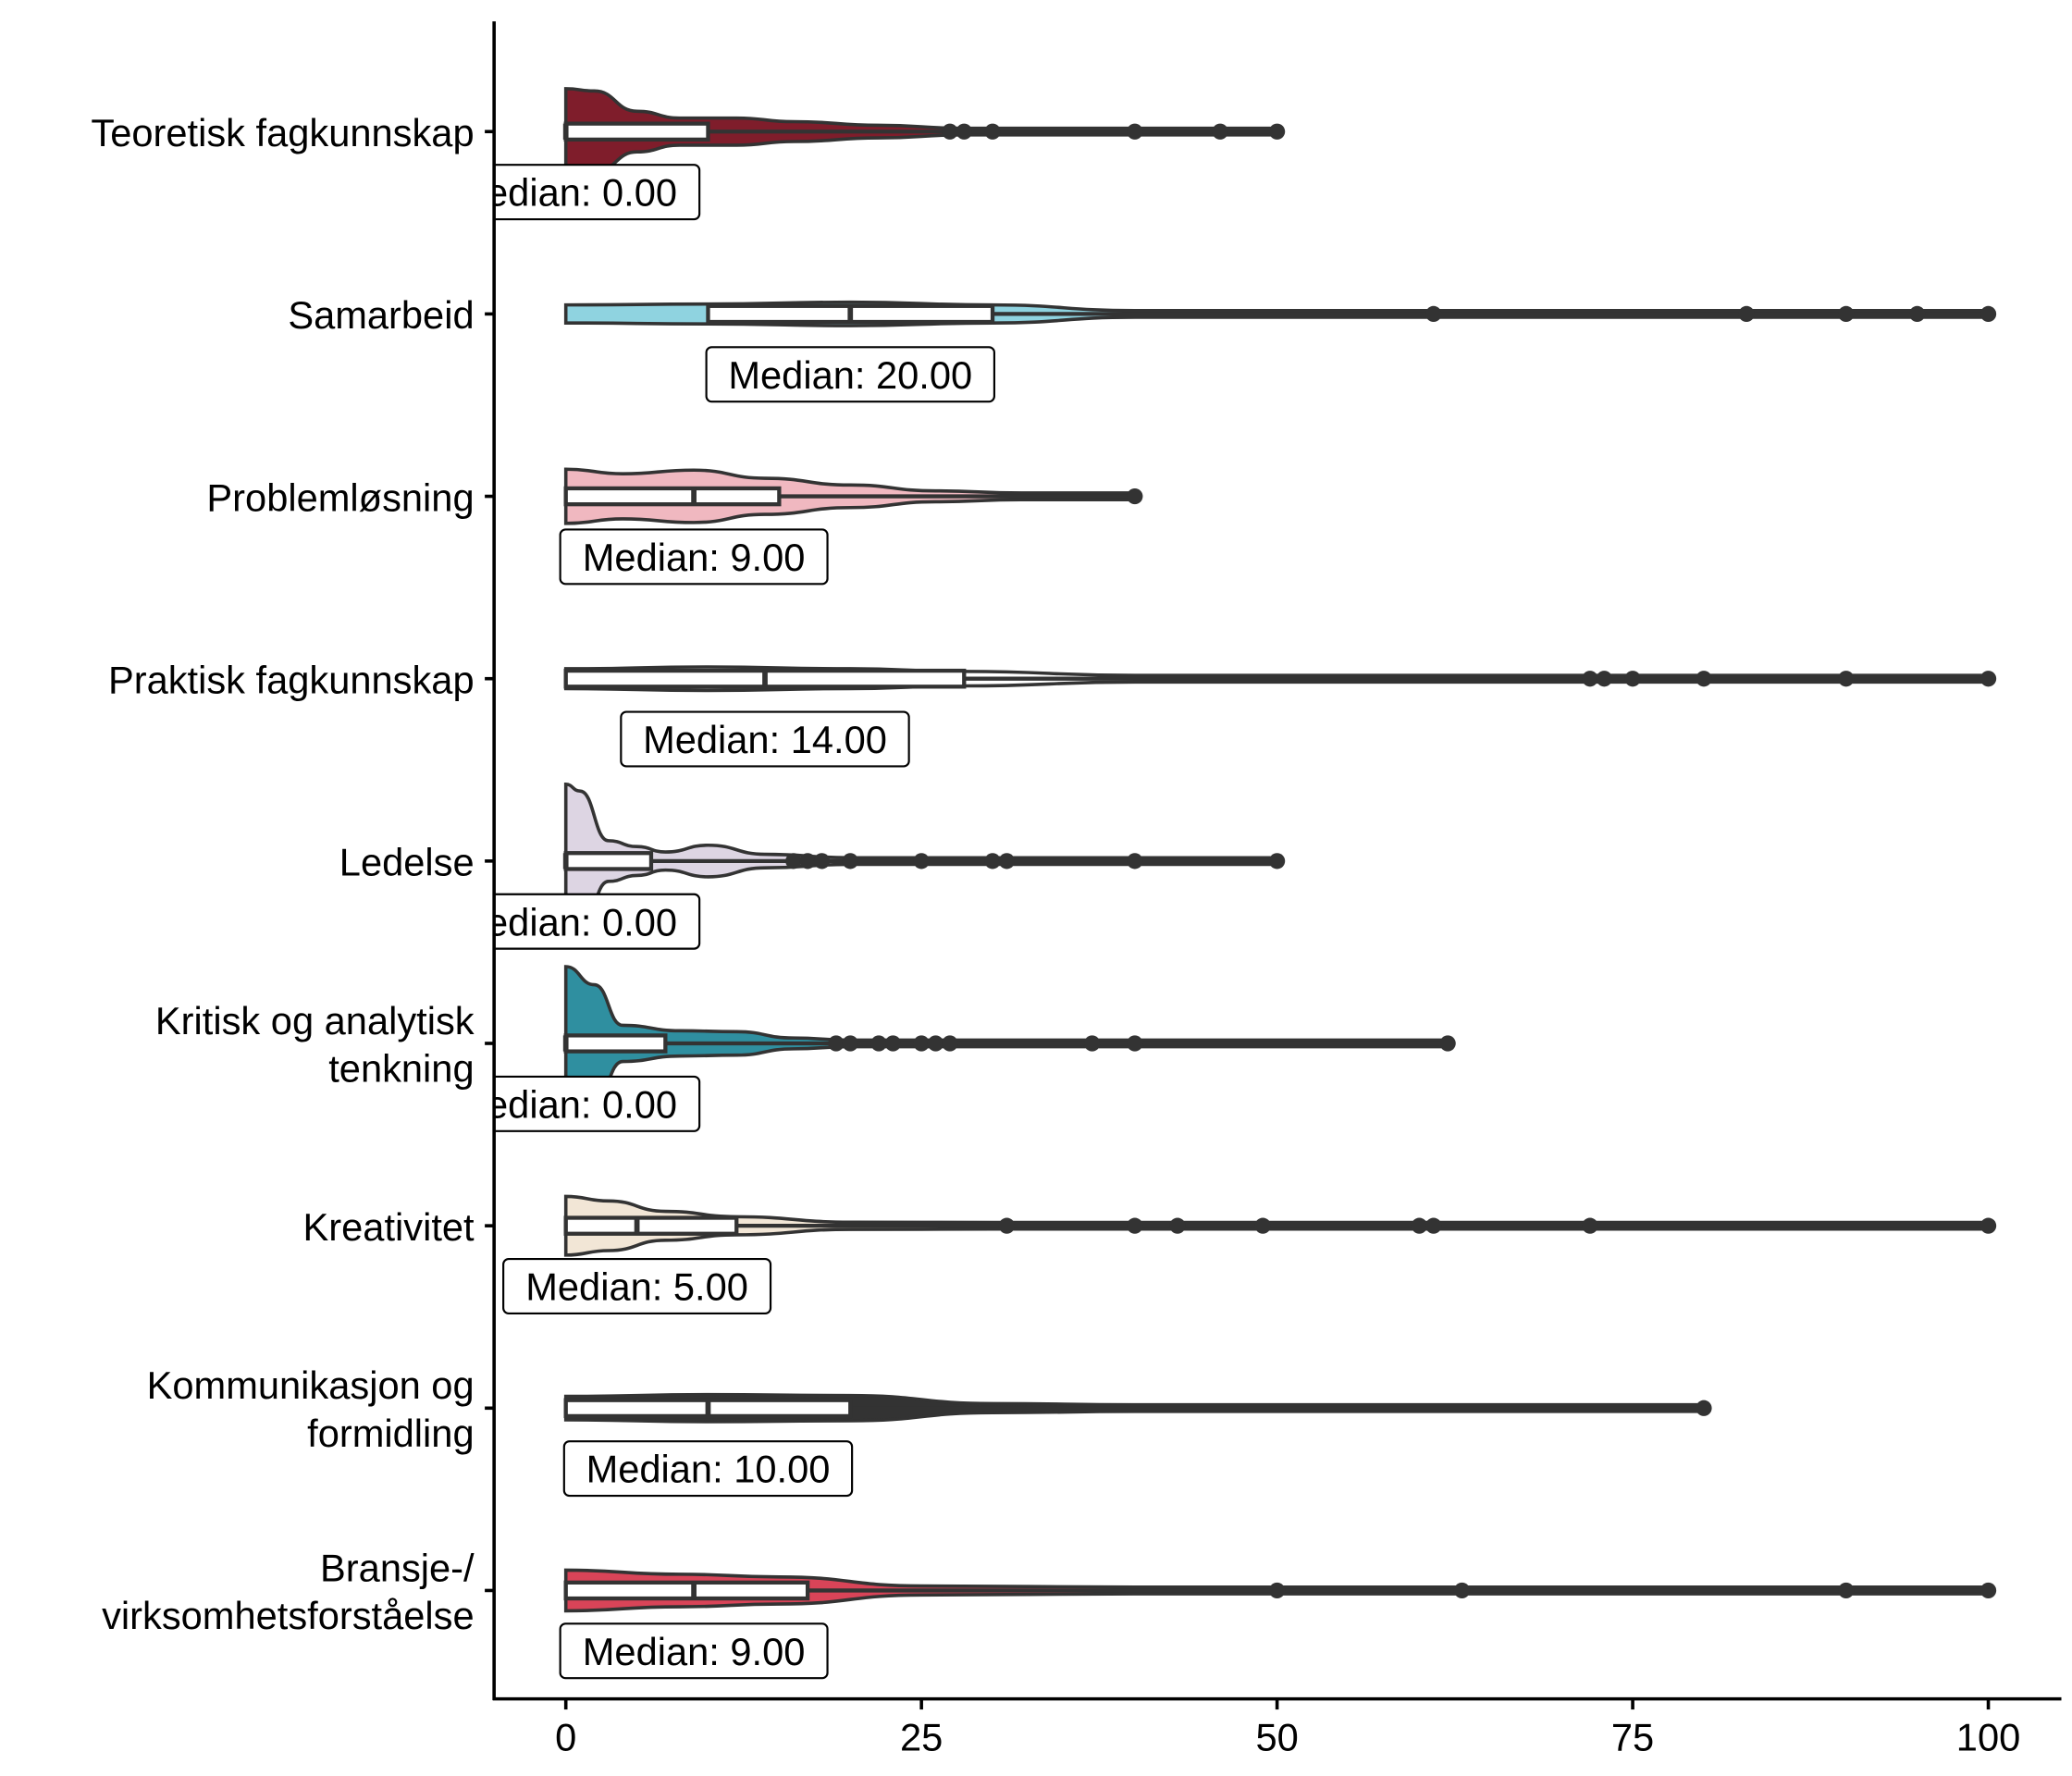 This screenshot has width=2072, height=1776. What do you see at coordinates (311, 1409) in the screenshot?
I see `y-tick-label: Kommunikasjon og formidling` at bounding box center [311, 1409].